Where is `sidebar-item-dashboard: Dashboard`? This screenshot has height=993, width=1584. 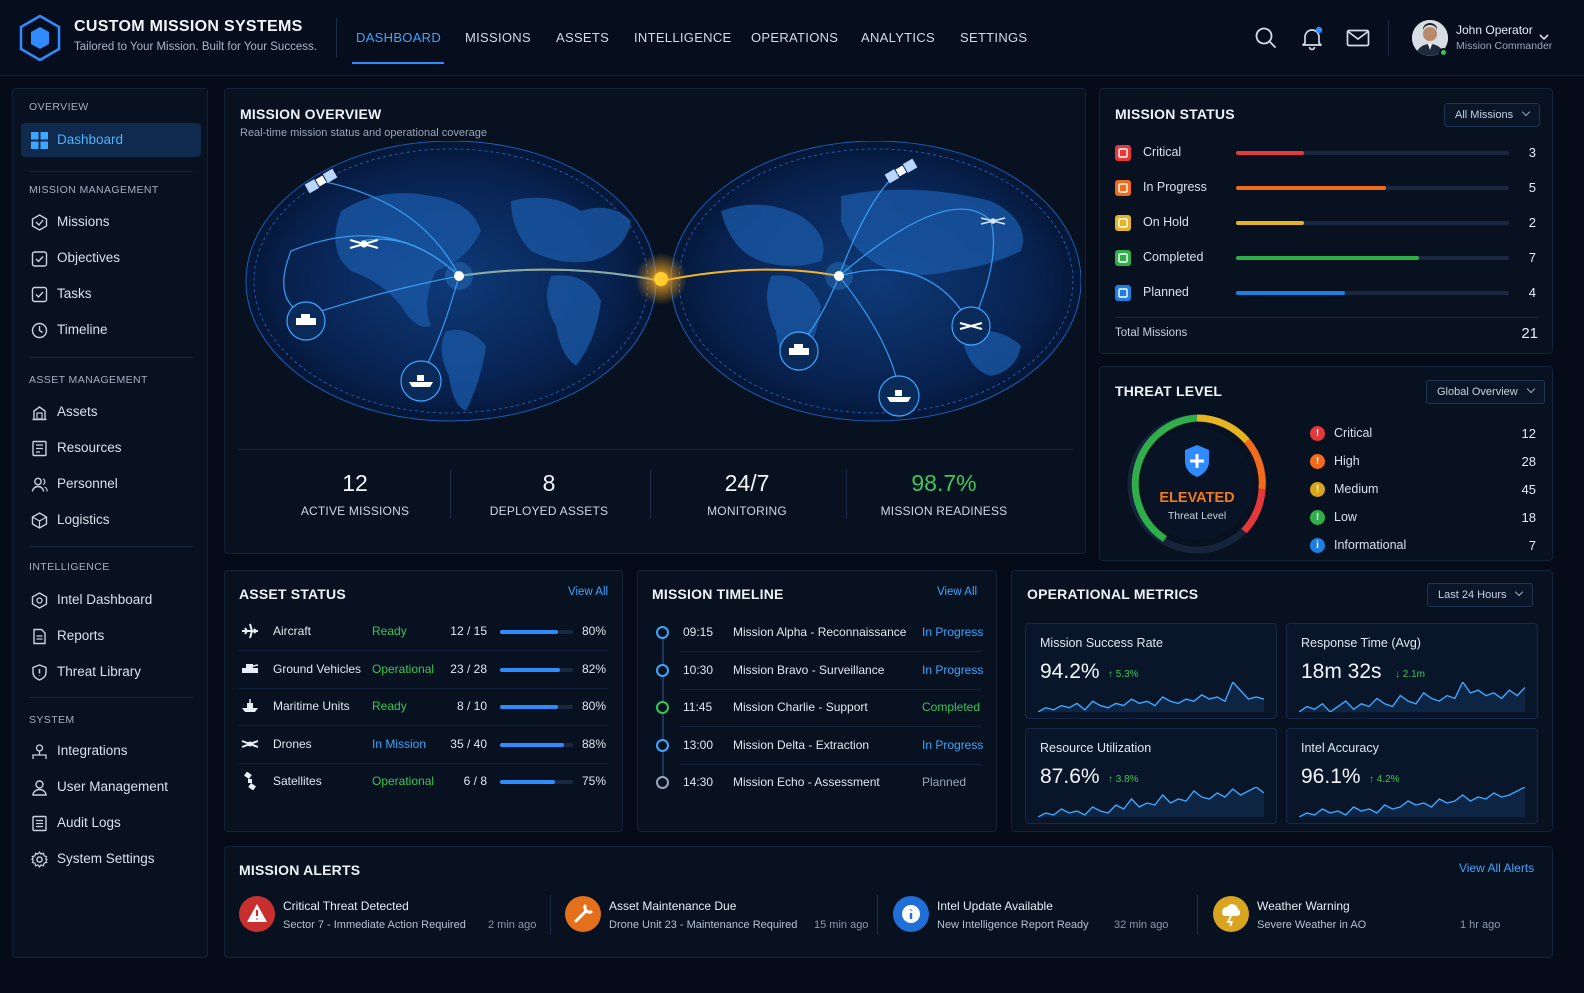
sidebar-item-dashboard: Dashboard is located at coordinates (111, 140).